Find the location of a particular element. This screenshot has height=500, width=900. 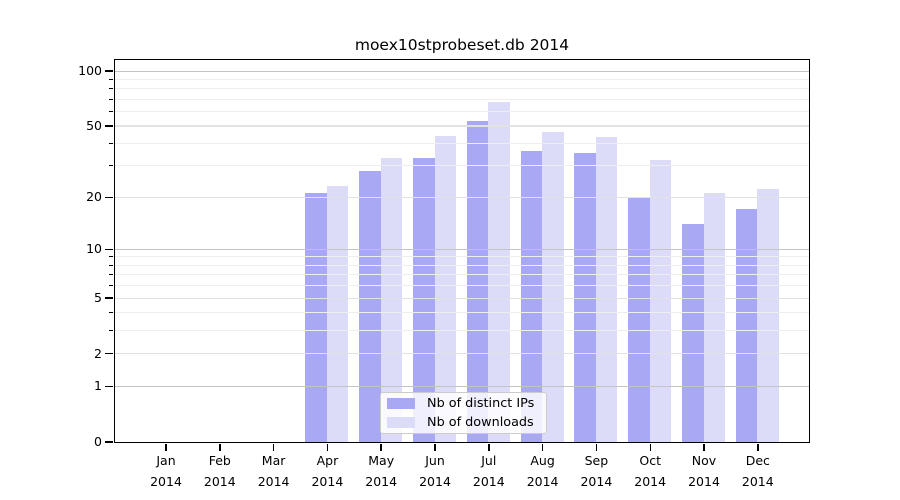

bar-downloads-oct is located at coordinates (660, 301).